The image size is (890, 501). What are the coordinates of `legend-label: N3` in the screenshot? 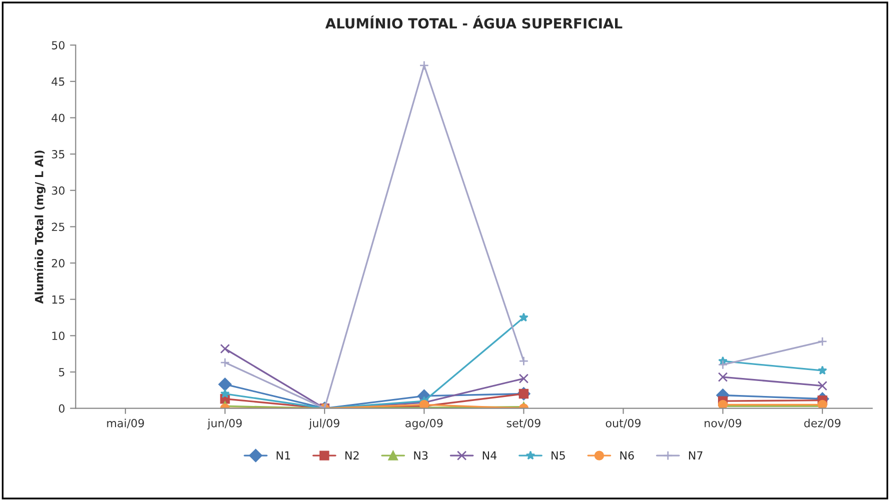 It's located at (421, 455).